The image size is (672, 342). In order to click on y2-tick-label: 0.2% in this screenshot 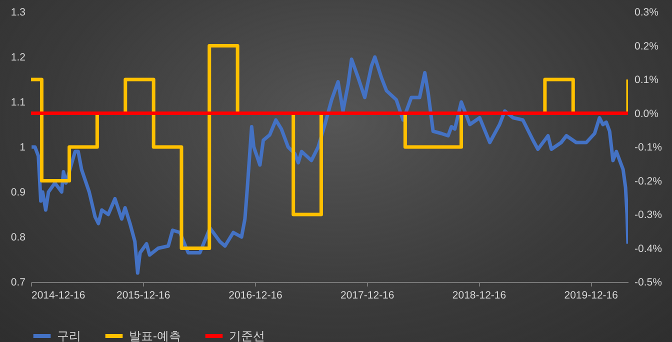, I will do `click(646, 46)`.